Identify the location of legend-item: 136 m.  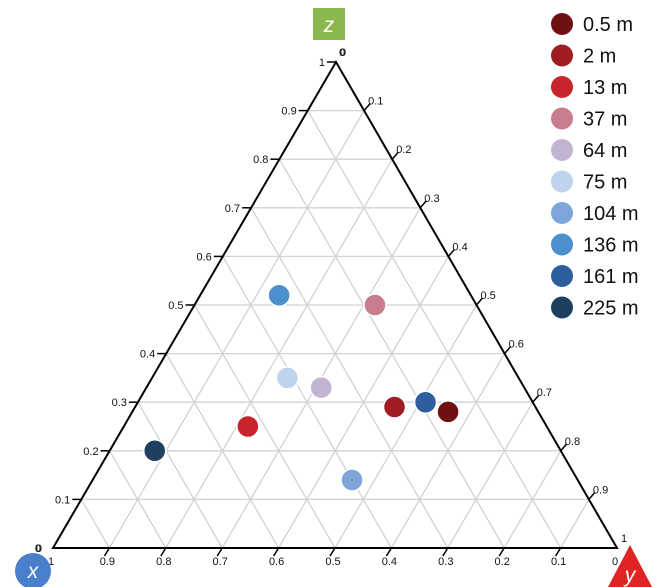
(595, 245).